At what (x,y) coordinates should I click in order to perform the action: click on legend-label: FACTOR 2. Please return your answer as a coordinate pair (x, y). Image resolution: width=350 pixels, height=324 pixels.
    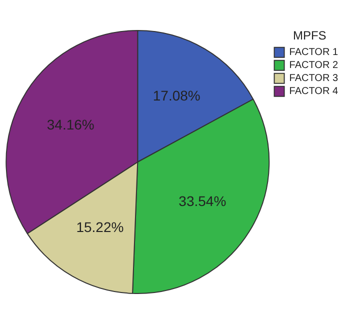
    Looking at the image, I should click on (313, 66).